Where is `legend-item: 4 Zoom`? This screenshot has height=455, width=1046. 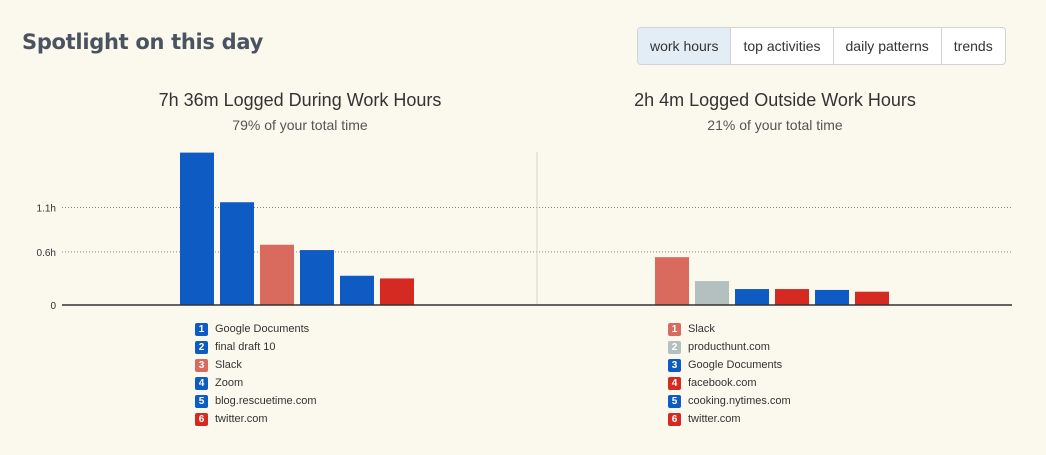
legend-item: 4 Zoom is located at coordinates (256, 383).